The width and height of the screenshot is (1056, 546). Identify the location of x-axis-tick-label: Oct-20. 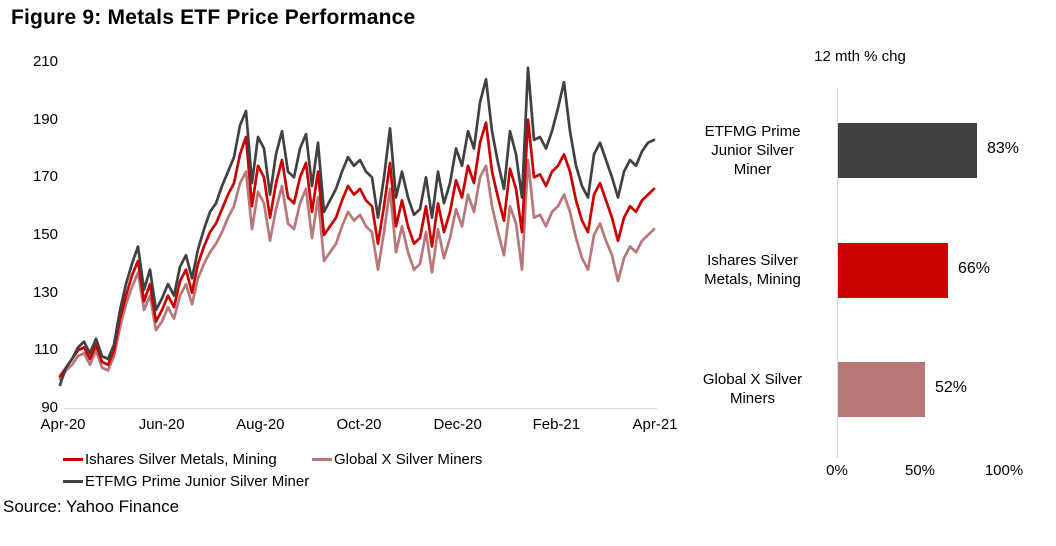
(359, 424).